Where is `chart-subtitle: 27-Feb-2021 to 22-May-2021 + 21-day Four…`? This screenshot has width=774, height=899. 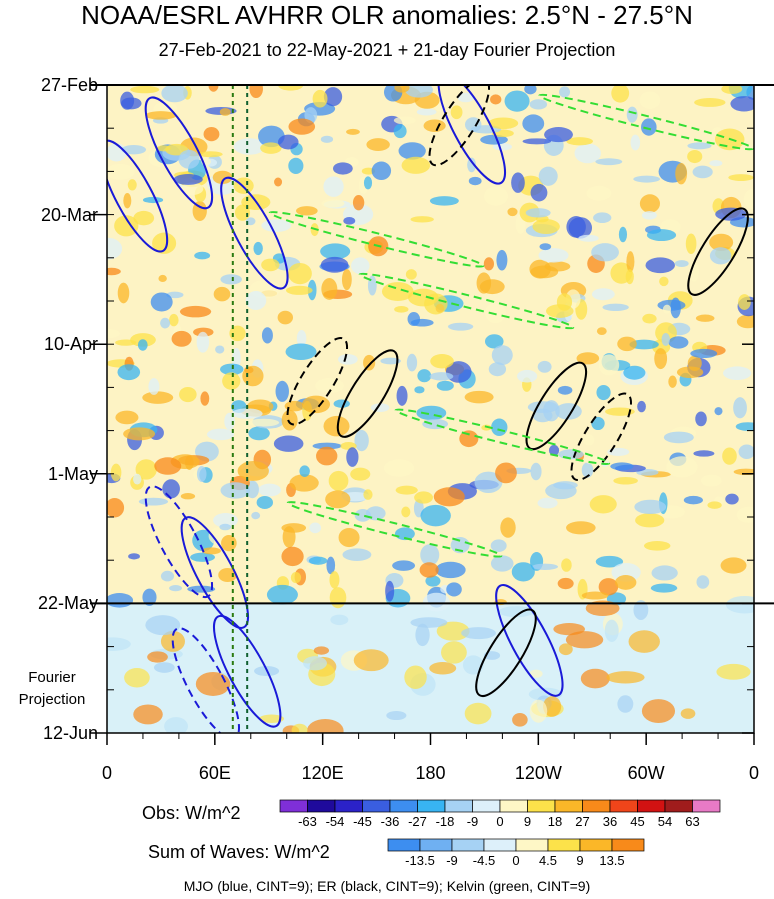 chart-subtitle: 27-Feb-2021 to 22-May-2021 + 21-day Four… is located at coordinates (387, 50).